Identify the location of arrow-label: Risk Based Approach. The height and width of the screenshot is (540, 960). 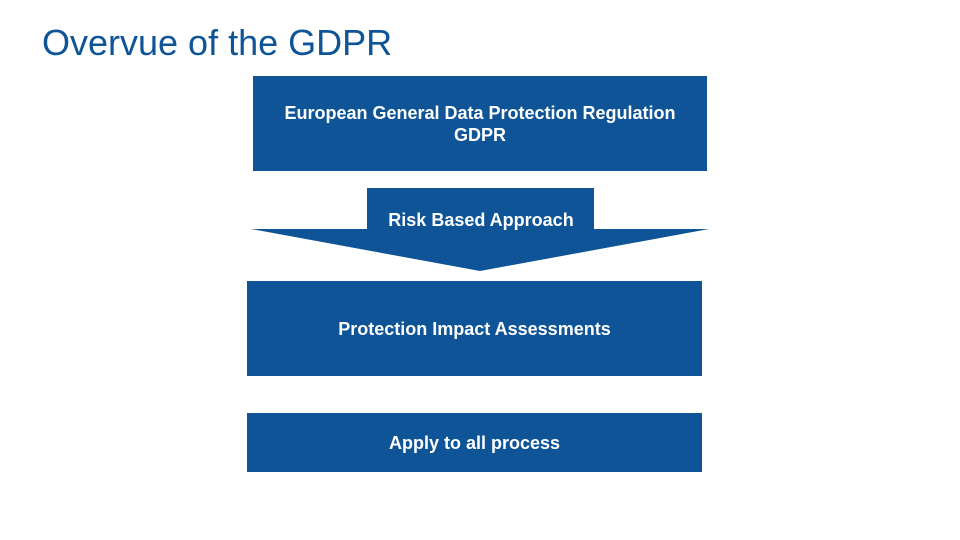
(481, 220).